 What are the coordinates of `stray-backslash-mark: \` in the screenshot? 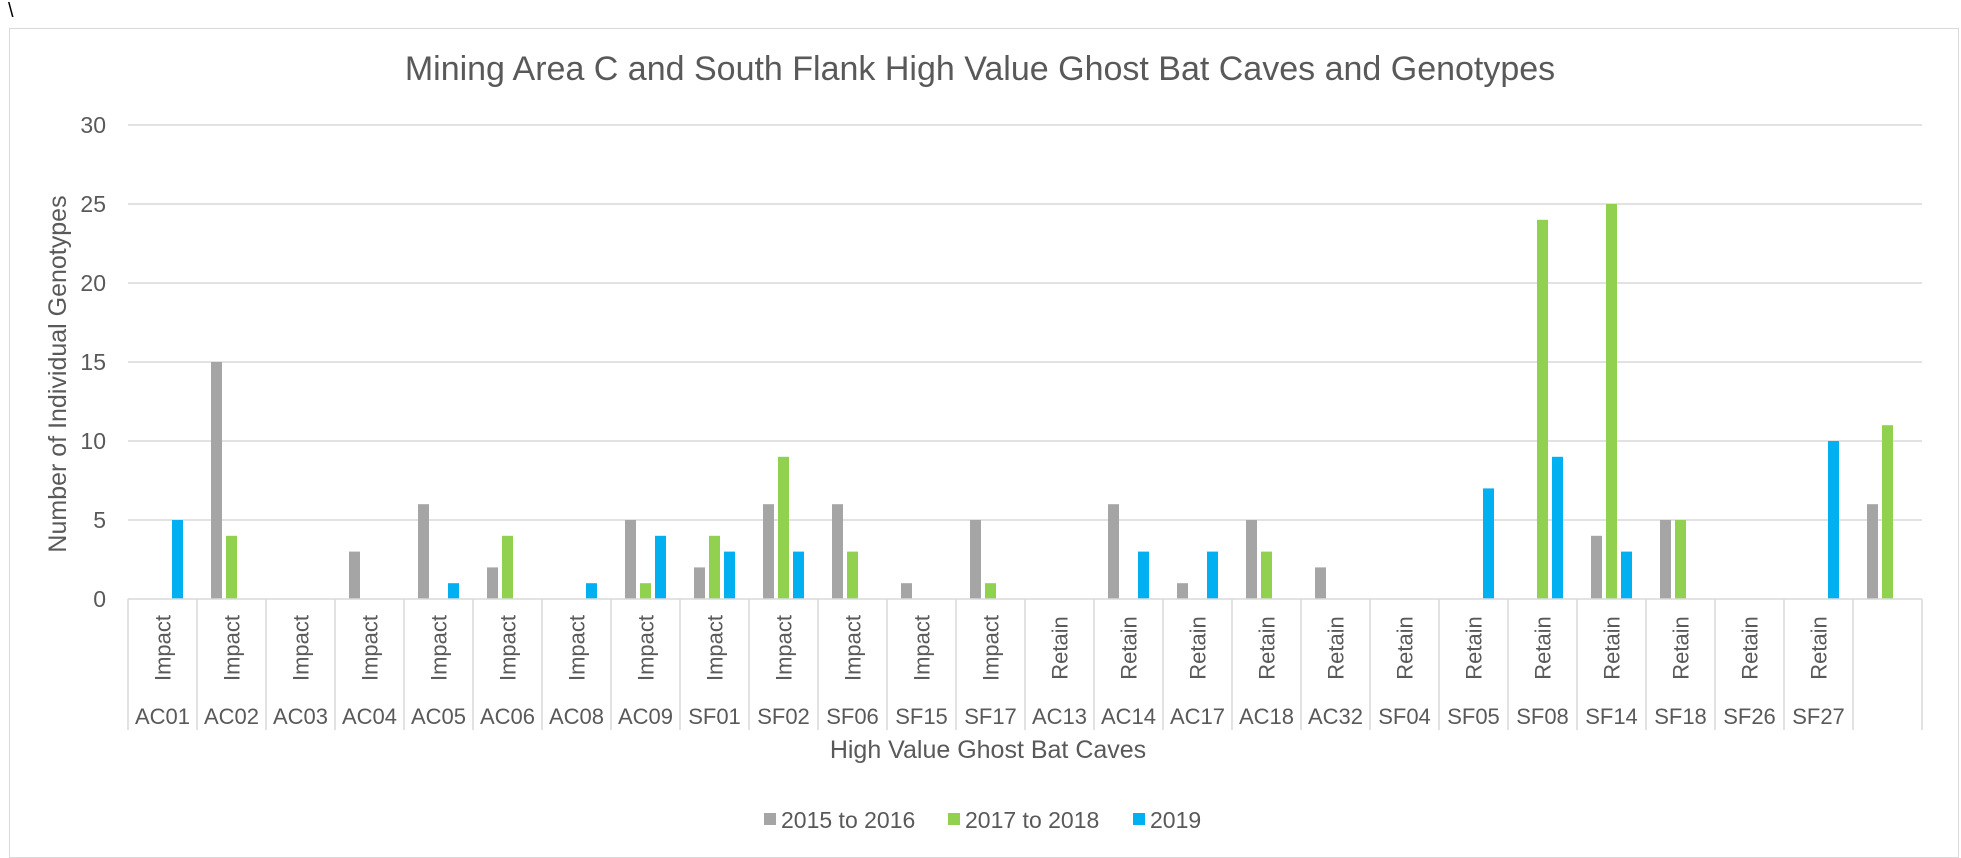 It's located at (11, 11).